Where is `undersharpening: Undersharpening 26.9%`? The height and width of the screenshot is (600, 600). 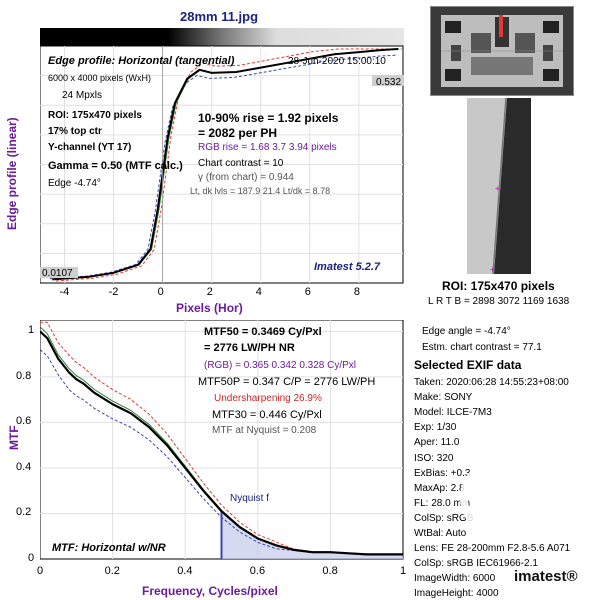 undersharpening: Undersharpening 26.9% is located at coordinates (268, 398).